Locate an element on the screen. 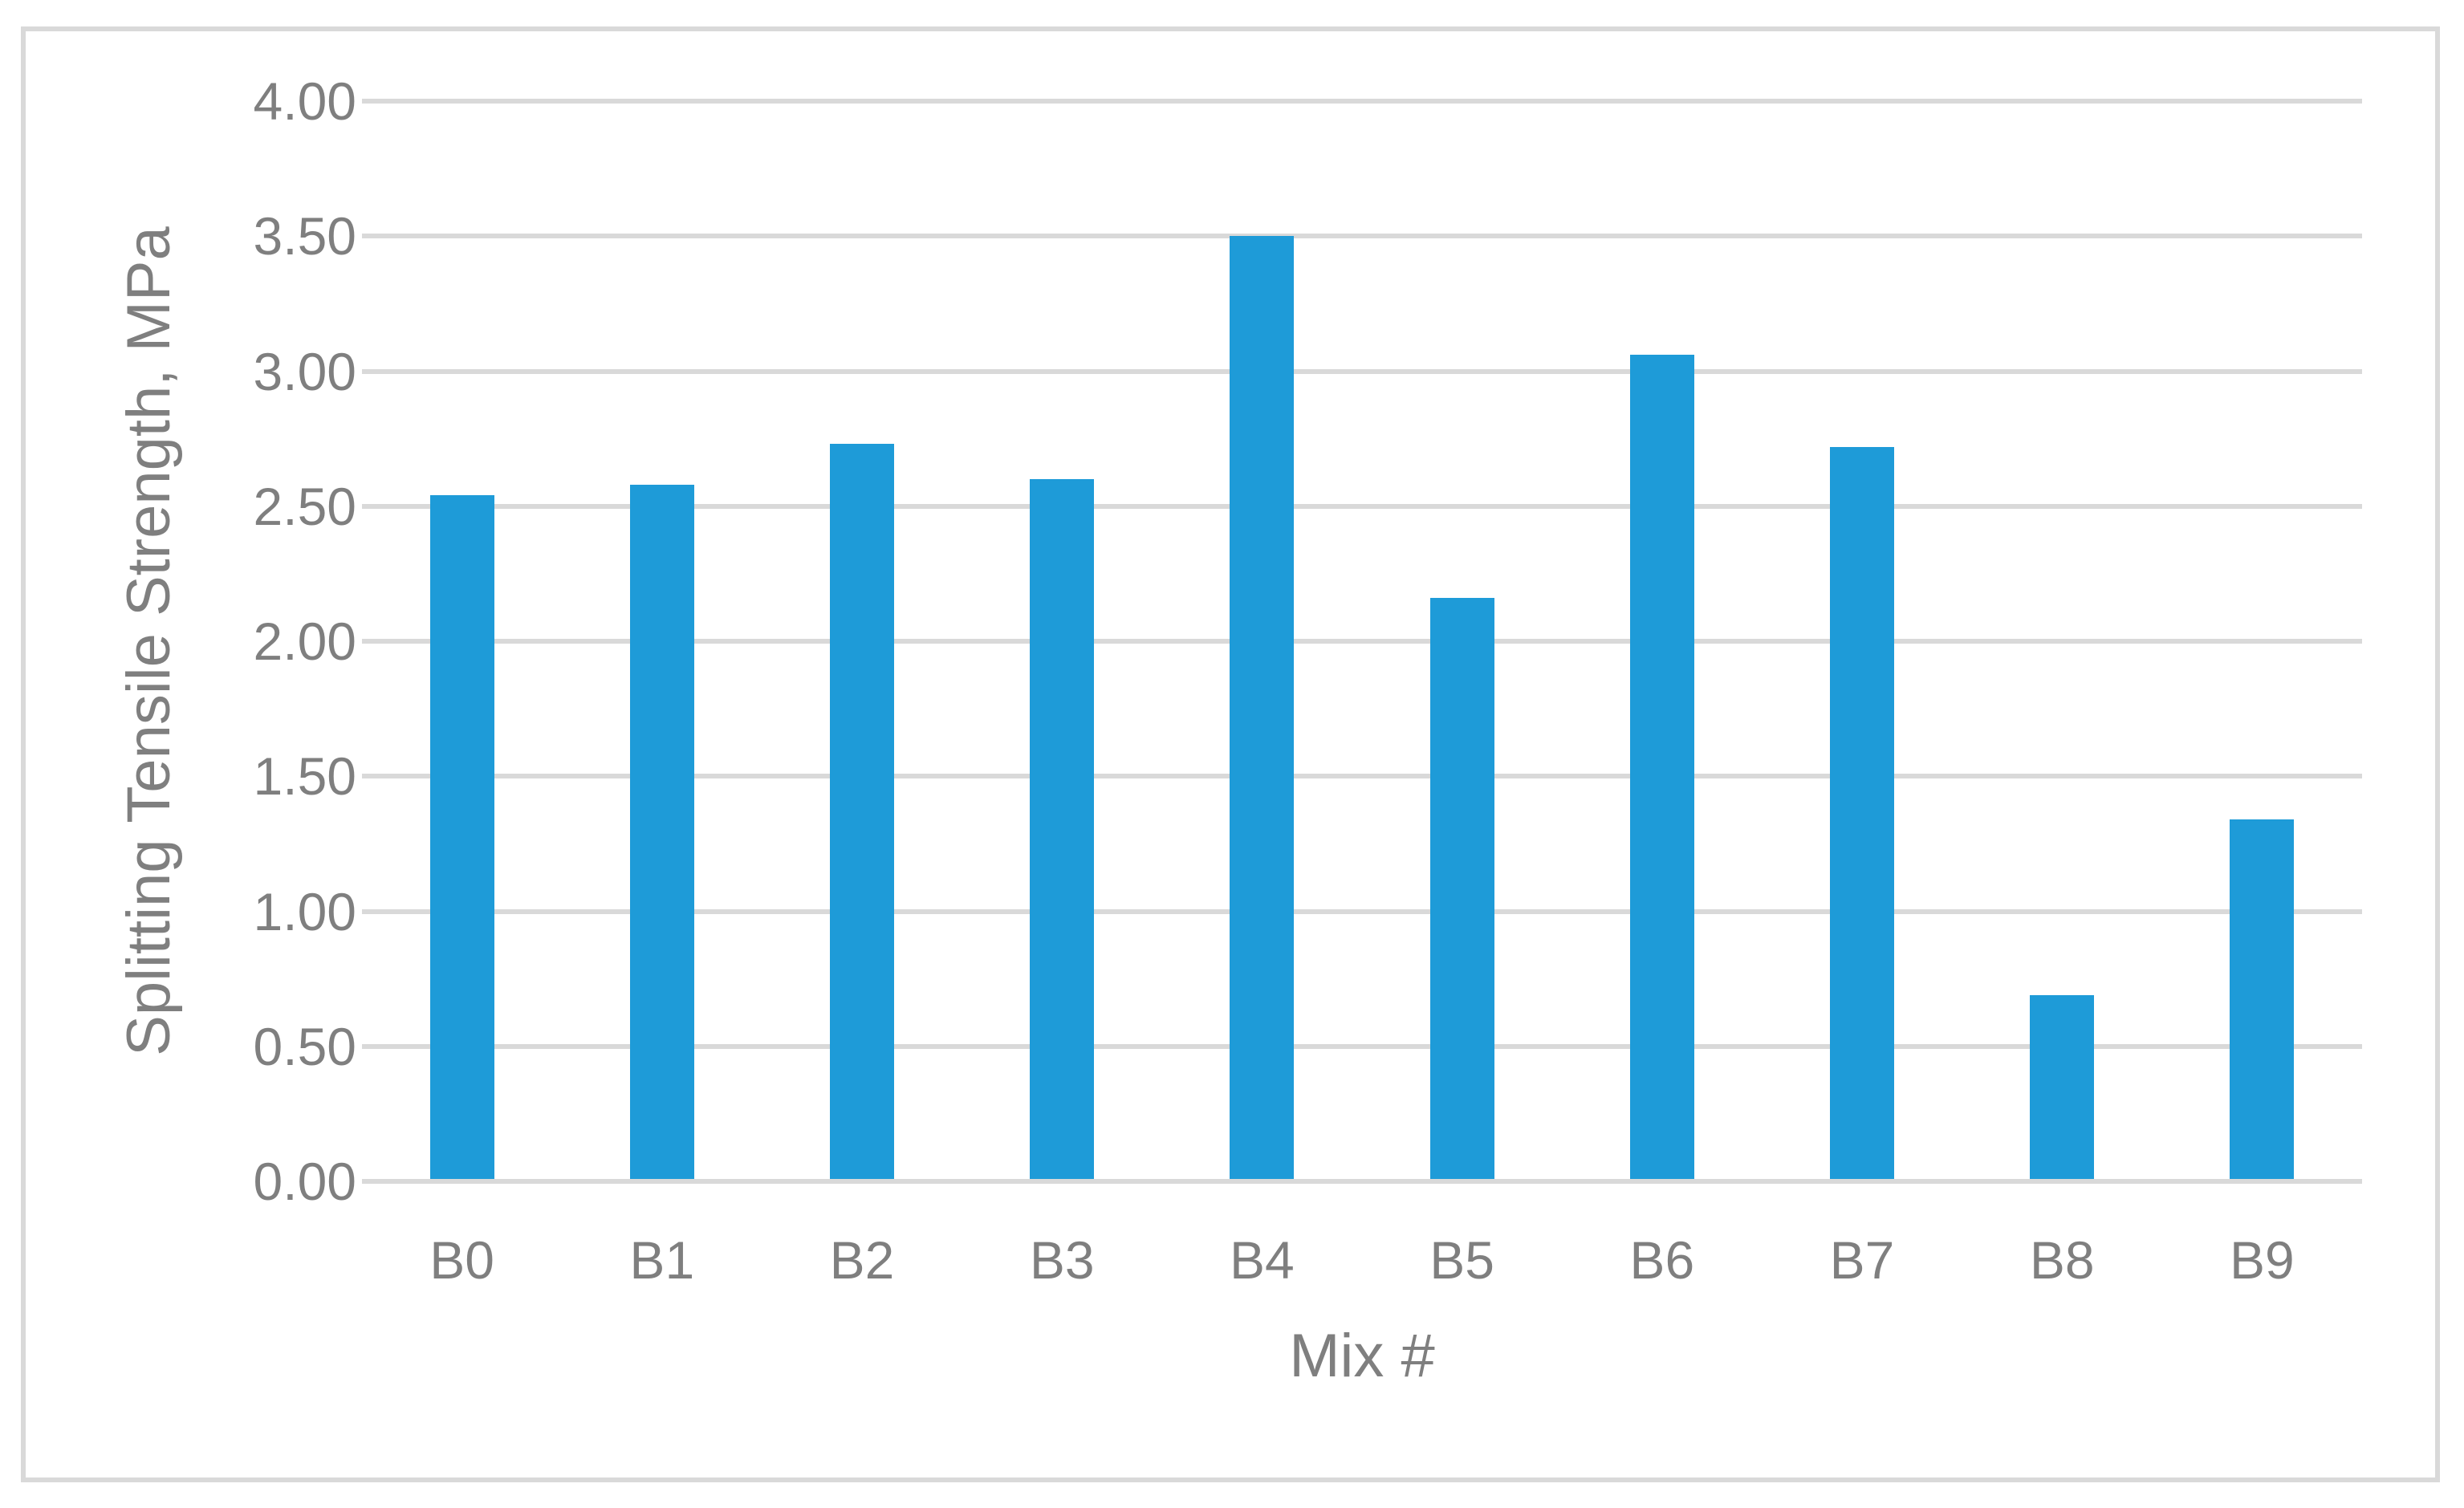 Image resolution: width=2464 pixels, height=1508 pixels. bar-B7 is located at coordinates (1862, 813).